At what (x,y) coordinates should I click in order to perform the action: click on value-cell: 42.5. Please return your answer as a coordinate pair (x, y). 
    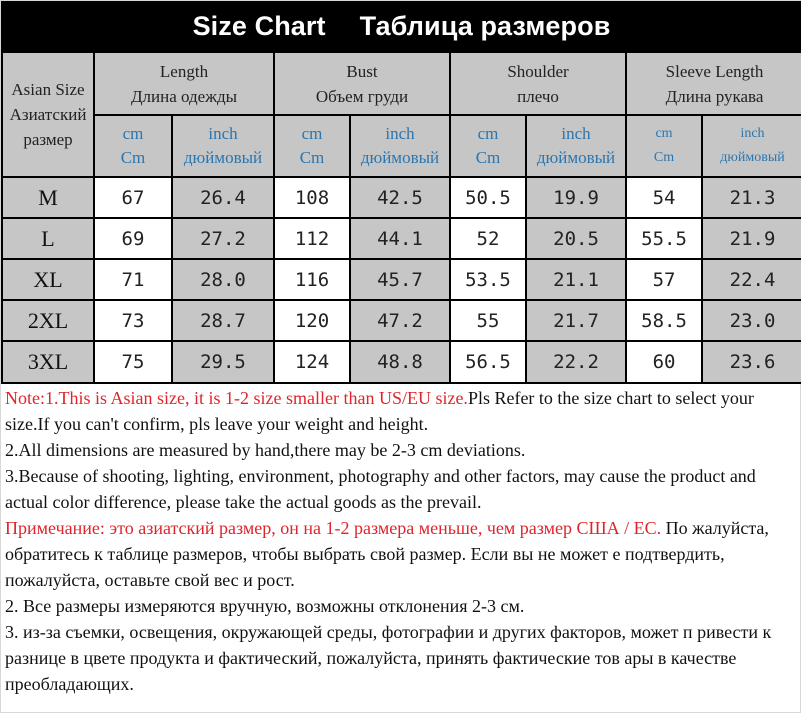
    Looking at the image, I should click on (400, 197).